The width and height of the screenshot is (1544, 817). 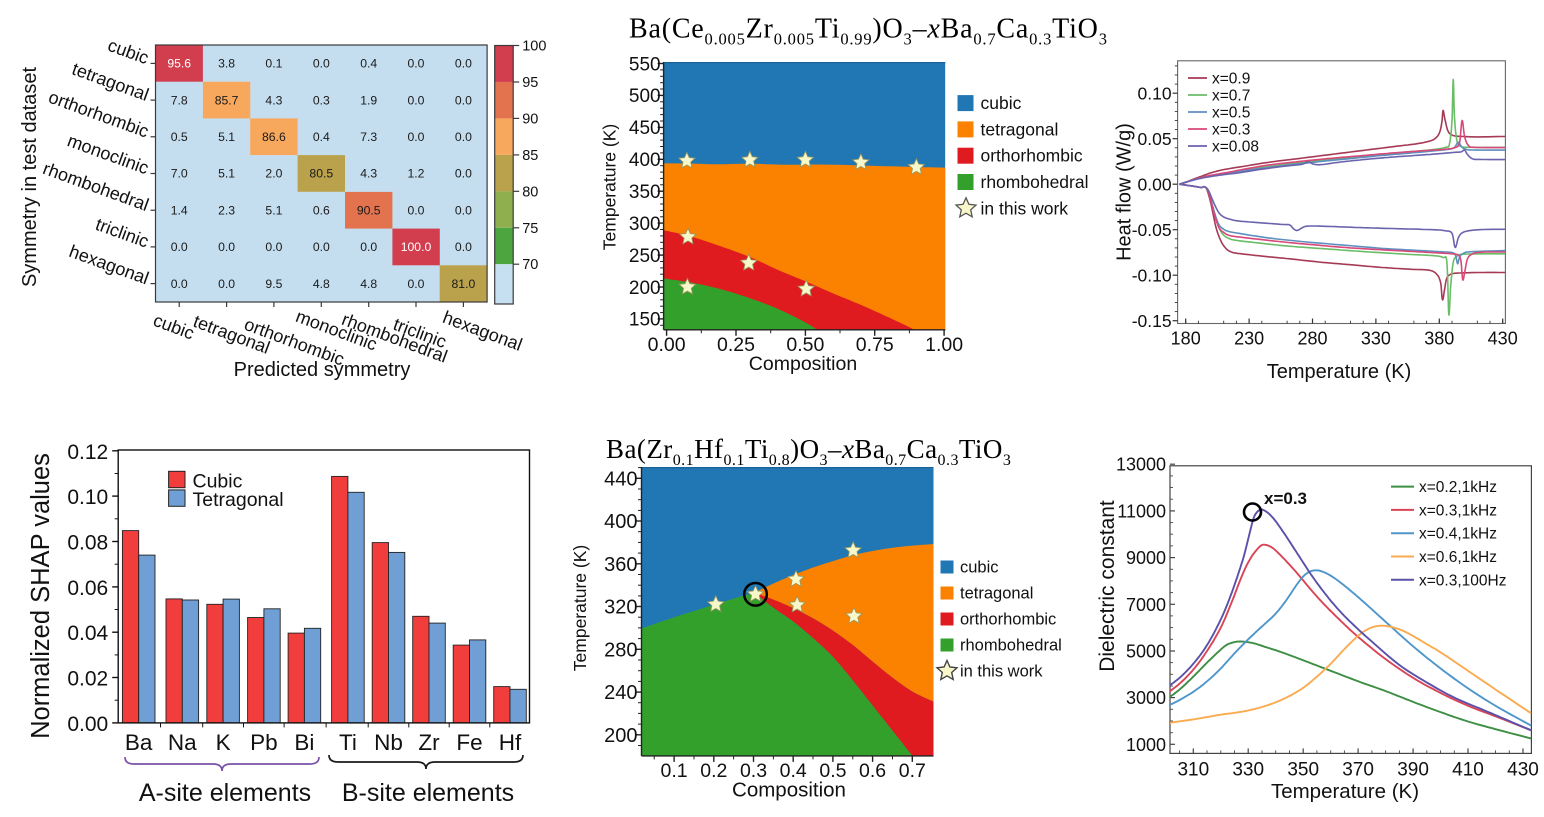 What do you see at coordinates (87, 588) in the screenshot?
I see `svg-text: 0.06` at bounding box center [87, 588].